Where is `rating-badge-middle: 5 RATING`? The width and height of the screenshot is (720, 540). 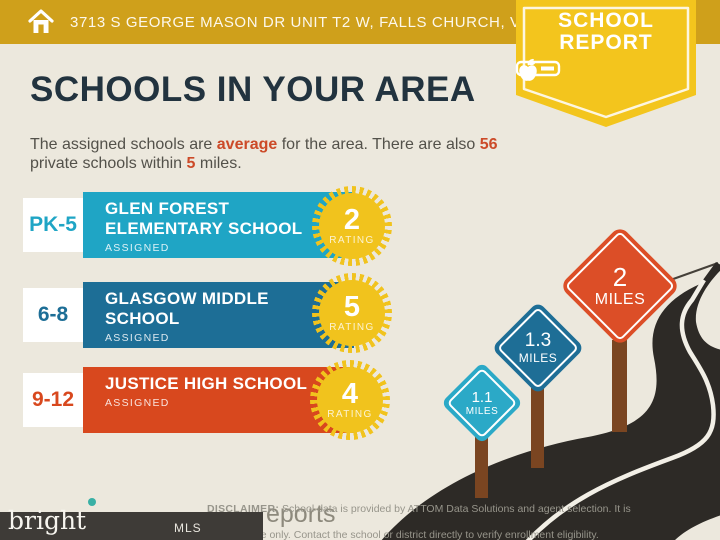 rating-badge-middle: 5 RATING is located at coordinates (352, 313).